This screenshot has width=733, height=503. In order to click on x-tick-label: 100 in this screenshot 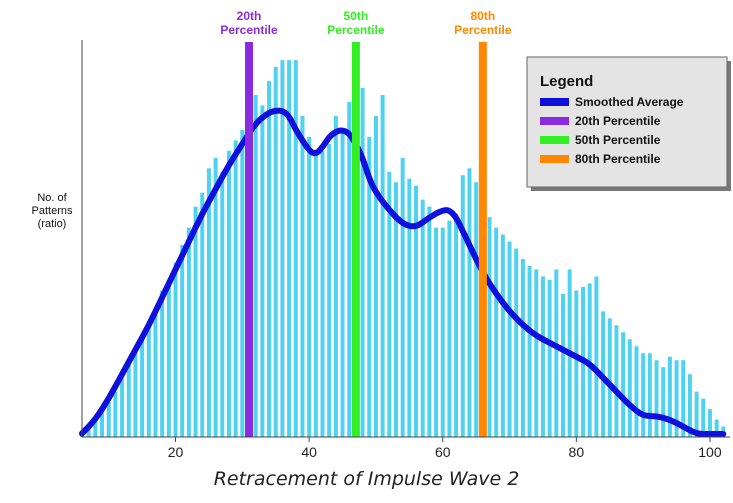, I will do `click(710, 452)`.